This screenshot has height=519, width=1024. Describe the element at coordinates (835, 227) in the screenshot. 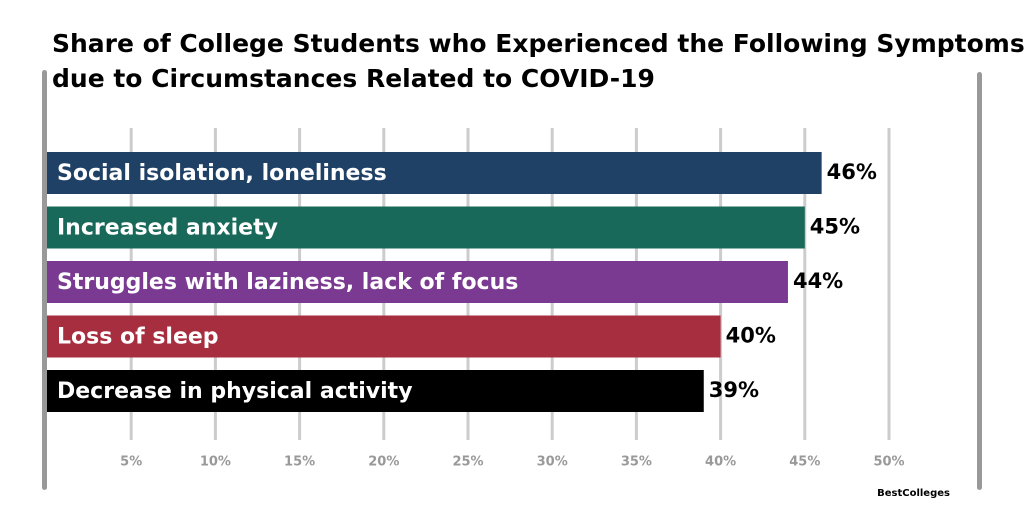

I see `value-label: 45%` at that location.